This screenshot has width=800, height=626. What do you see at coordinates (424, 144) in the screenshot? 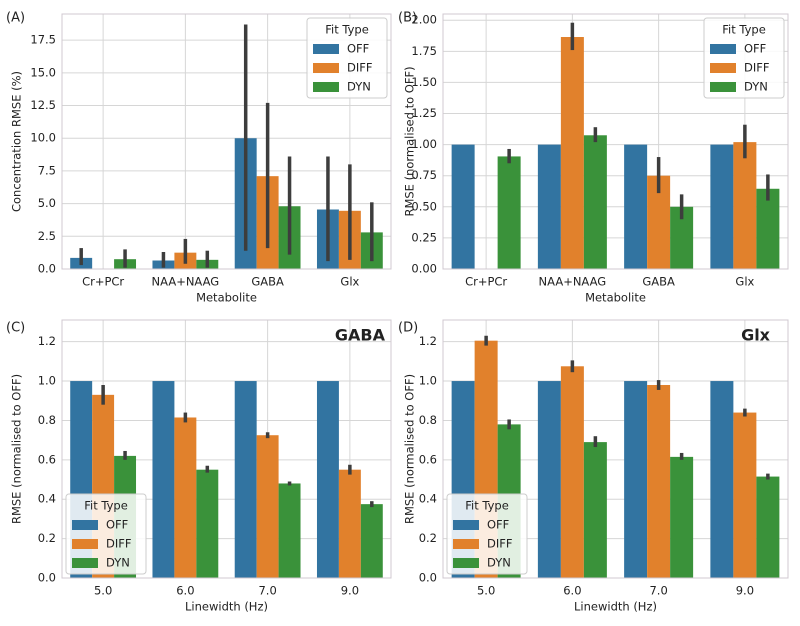
I see `y-tick-label: 1.00` at bounding box center [424, 144].